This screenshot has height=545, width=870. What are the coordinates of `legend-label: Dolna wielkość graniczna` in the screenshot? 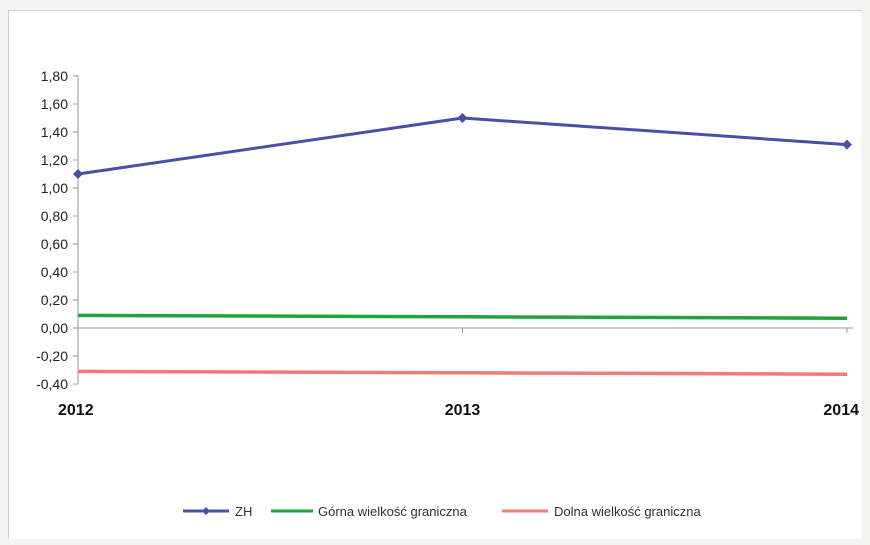 It's located at (627, 511).